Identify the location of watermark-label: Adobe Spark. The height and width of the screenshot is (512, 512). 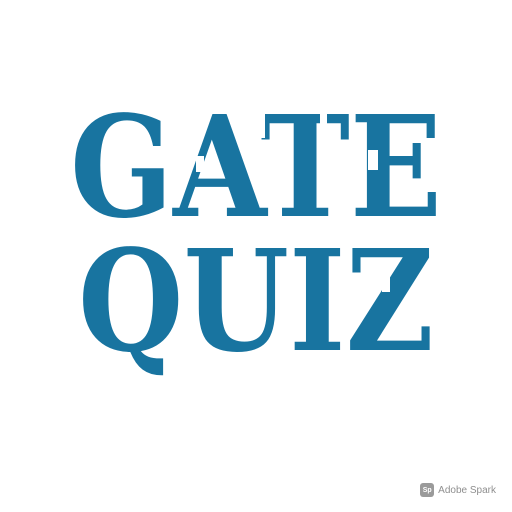
(467, 490).